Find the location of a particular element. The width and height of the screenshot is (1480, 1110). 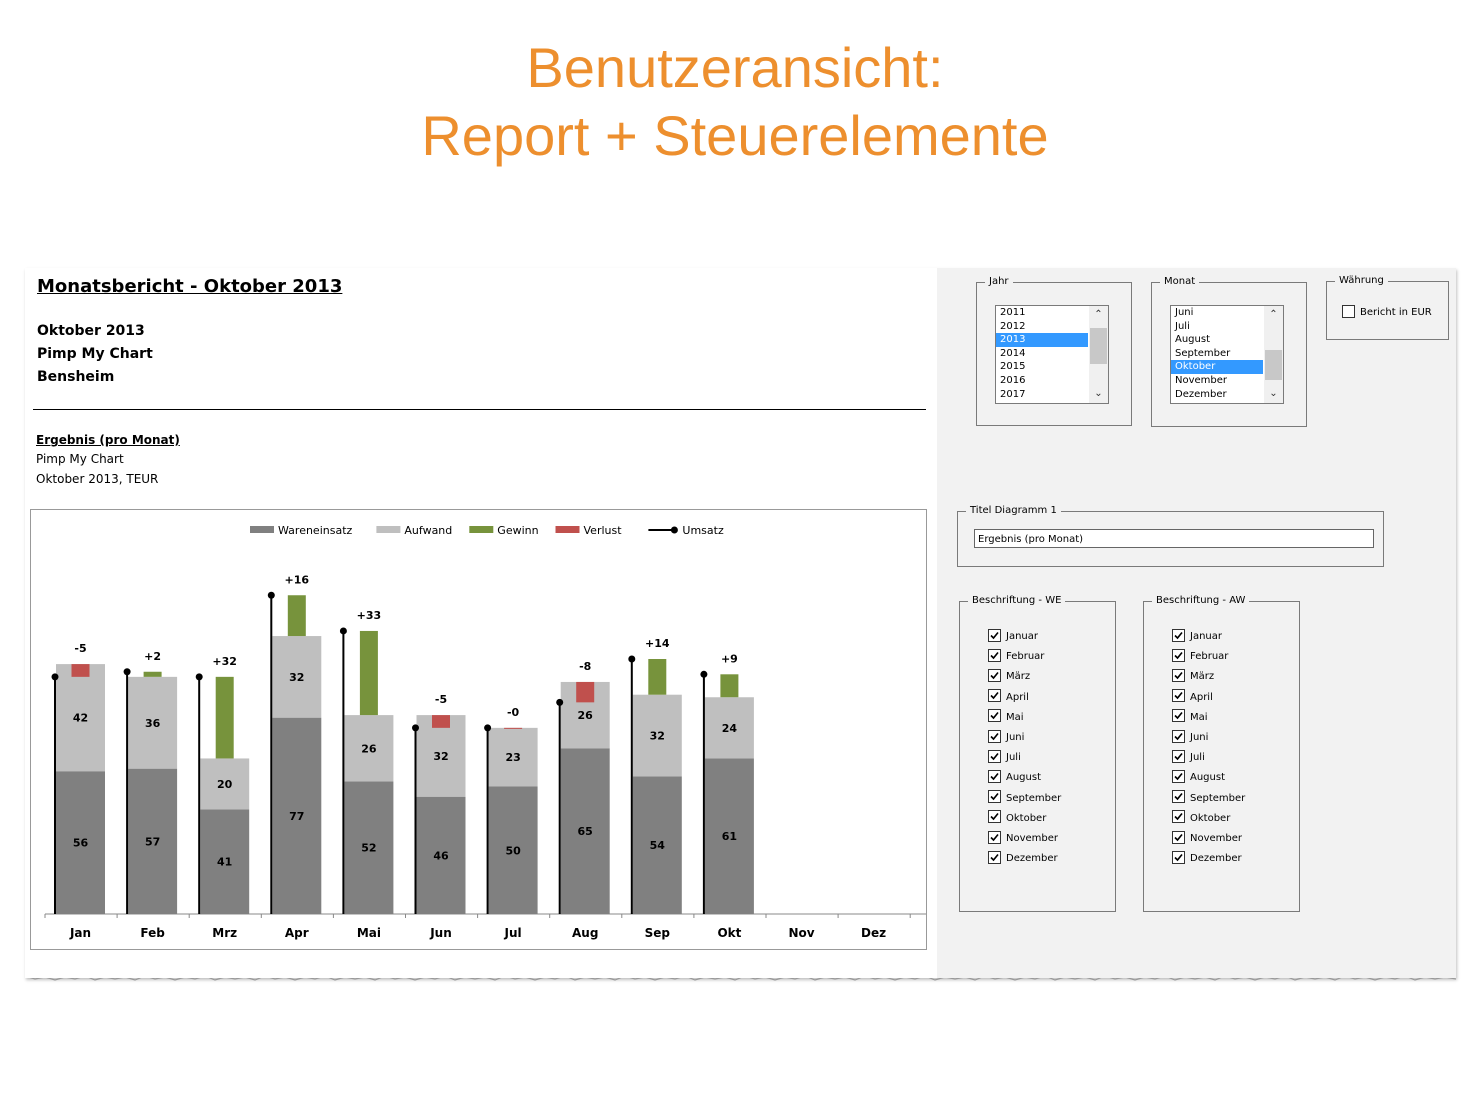

checkbox-beschriftung_aw-2: März is located at coordinates (1193, 676).